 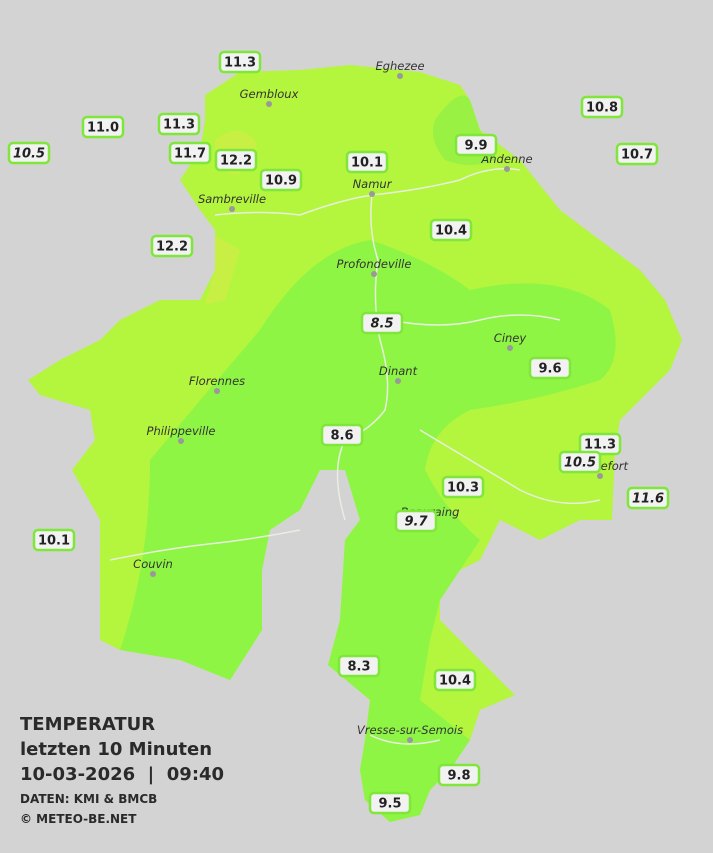 I want to click on city-label: Florennes, so click(x=217, y=381).